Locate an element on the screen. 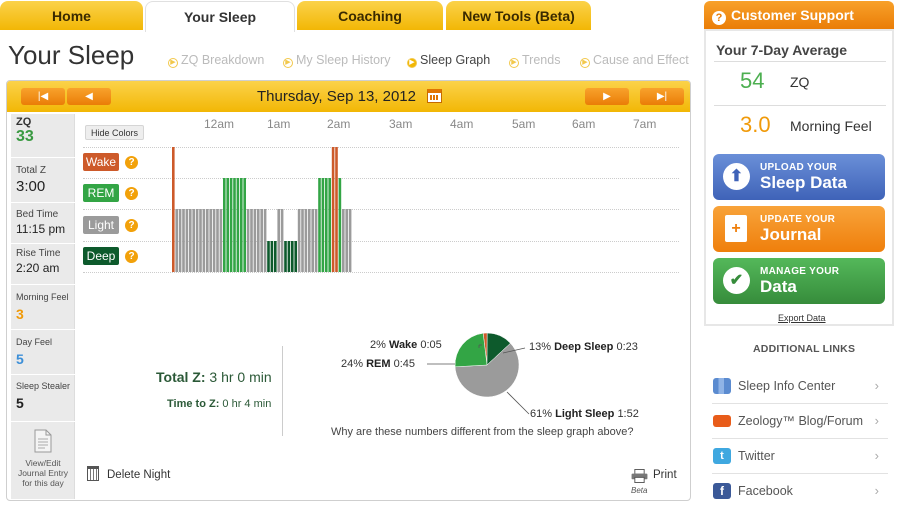 The image size is (901, 509). previous-night-button: ◀ is located at coordinates (89, 96).